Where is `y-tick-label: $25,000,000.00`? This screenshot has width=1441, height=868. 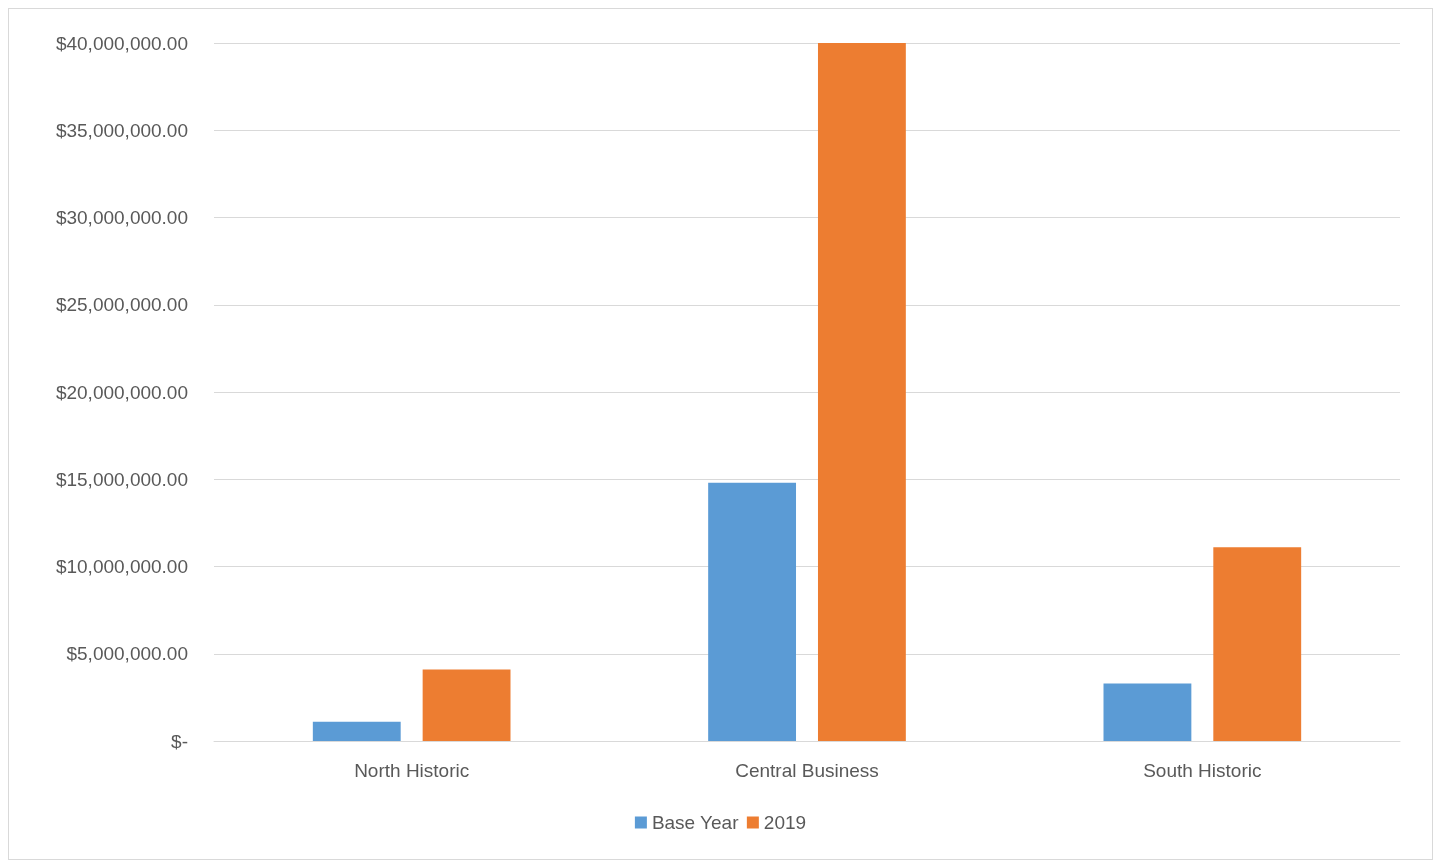
y-tick-label: $25,000,000.00 is located at coordinates (121, 305).